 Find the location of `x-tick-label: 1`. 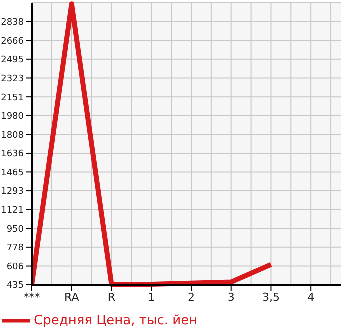

x-tick-label: 1 is located at coordinates (152, 297).